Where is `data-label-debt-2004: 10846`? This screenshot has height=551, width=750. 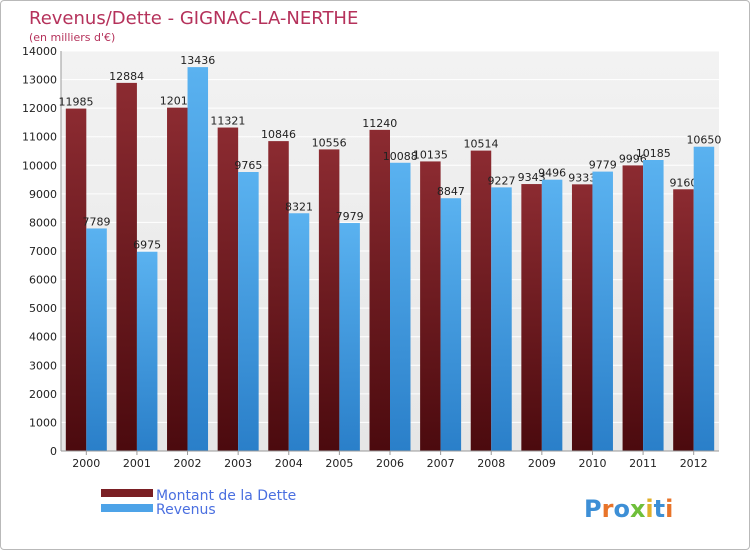 data-label-debt-2004: 10846 is located at coordinates (278, 134).